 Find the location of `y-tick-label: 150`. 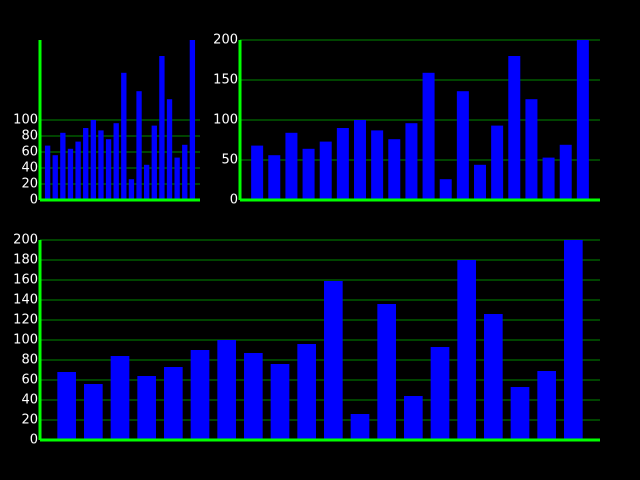

y-tick-label: 150 is located at coordinates (225, 80).